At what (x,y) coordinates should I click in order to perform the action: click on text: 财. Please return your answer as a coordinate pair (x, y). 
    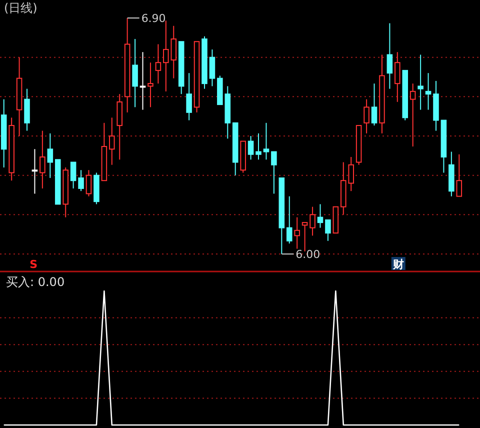
    Looking at the image, I should click on (398, 264).